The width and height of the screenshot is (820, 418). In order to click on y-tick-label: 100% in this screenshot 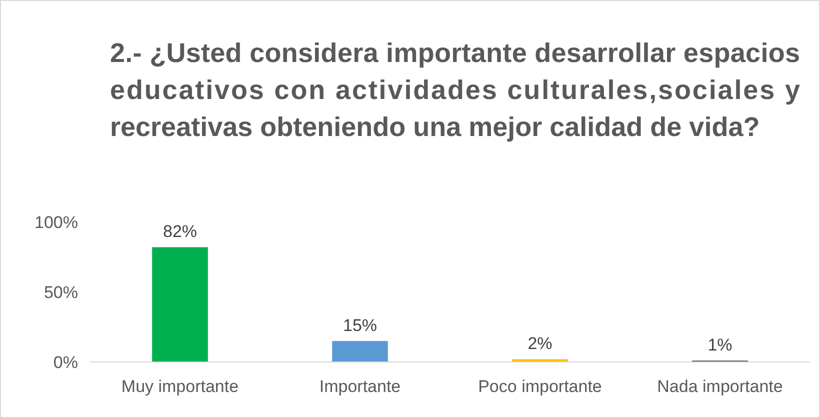, I will do `click(56, 222)`.